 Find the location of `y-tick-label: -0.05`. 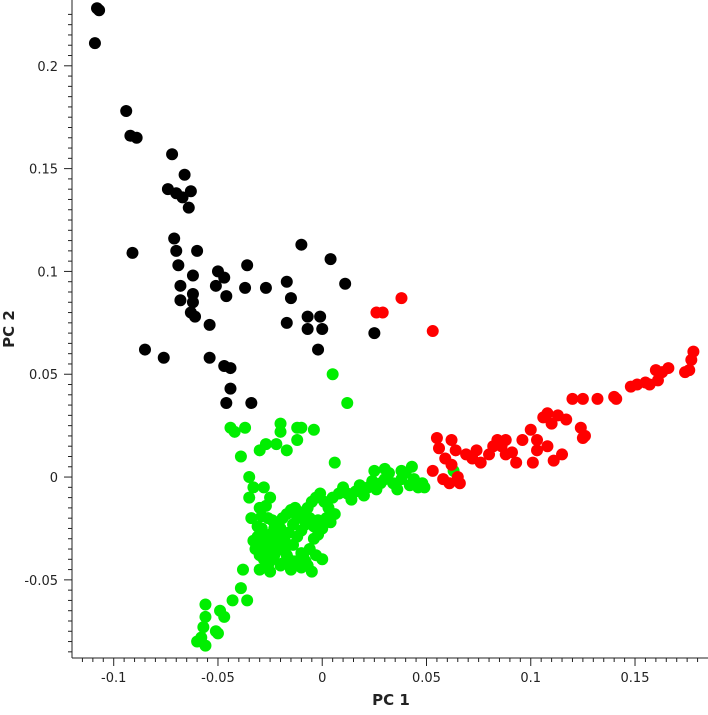

y-tick-label: -0.05 is located at coordinates (41, 581).